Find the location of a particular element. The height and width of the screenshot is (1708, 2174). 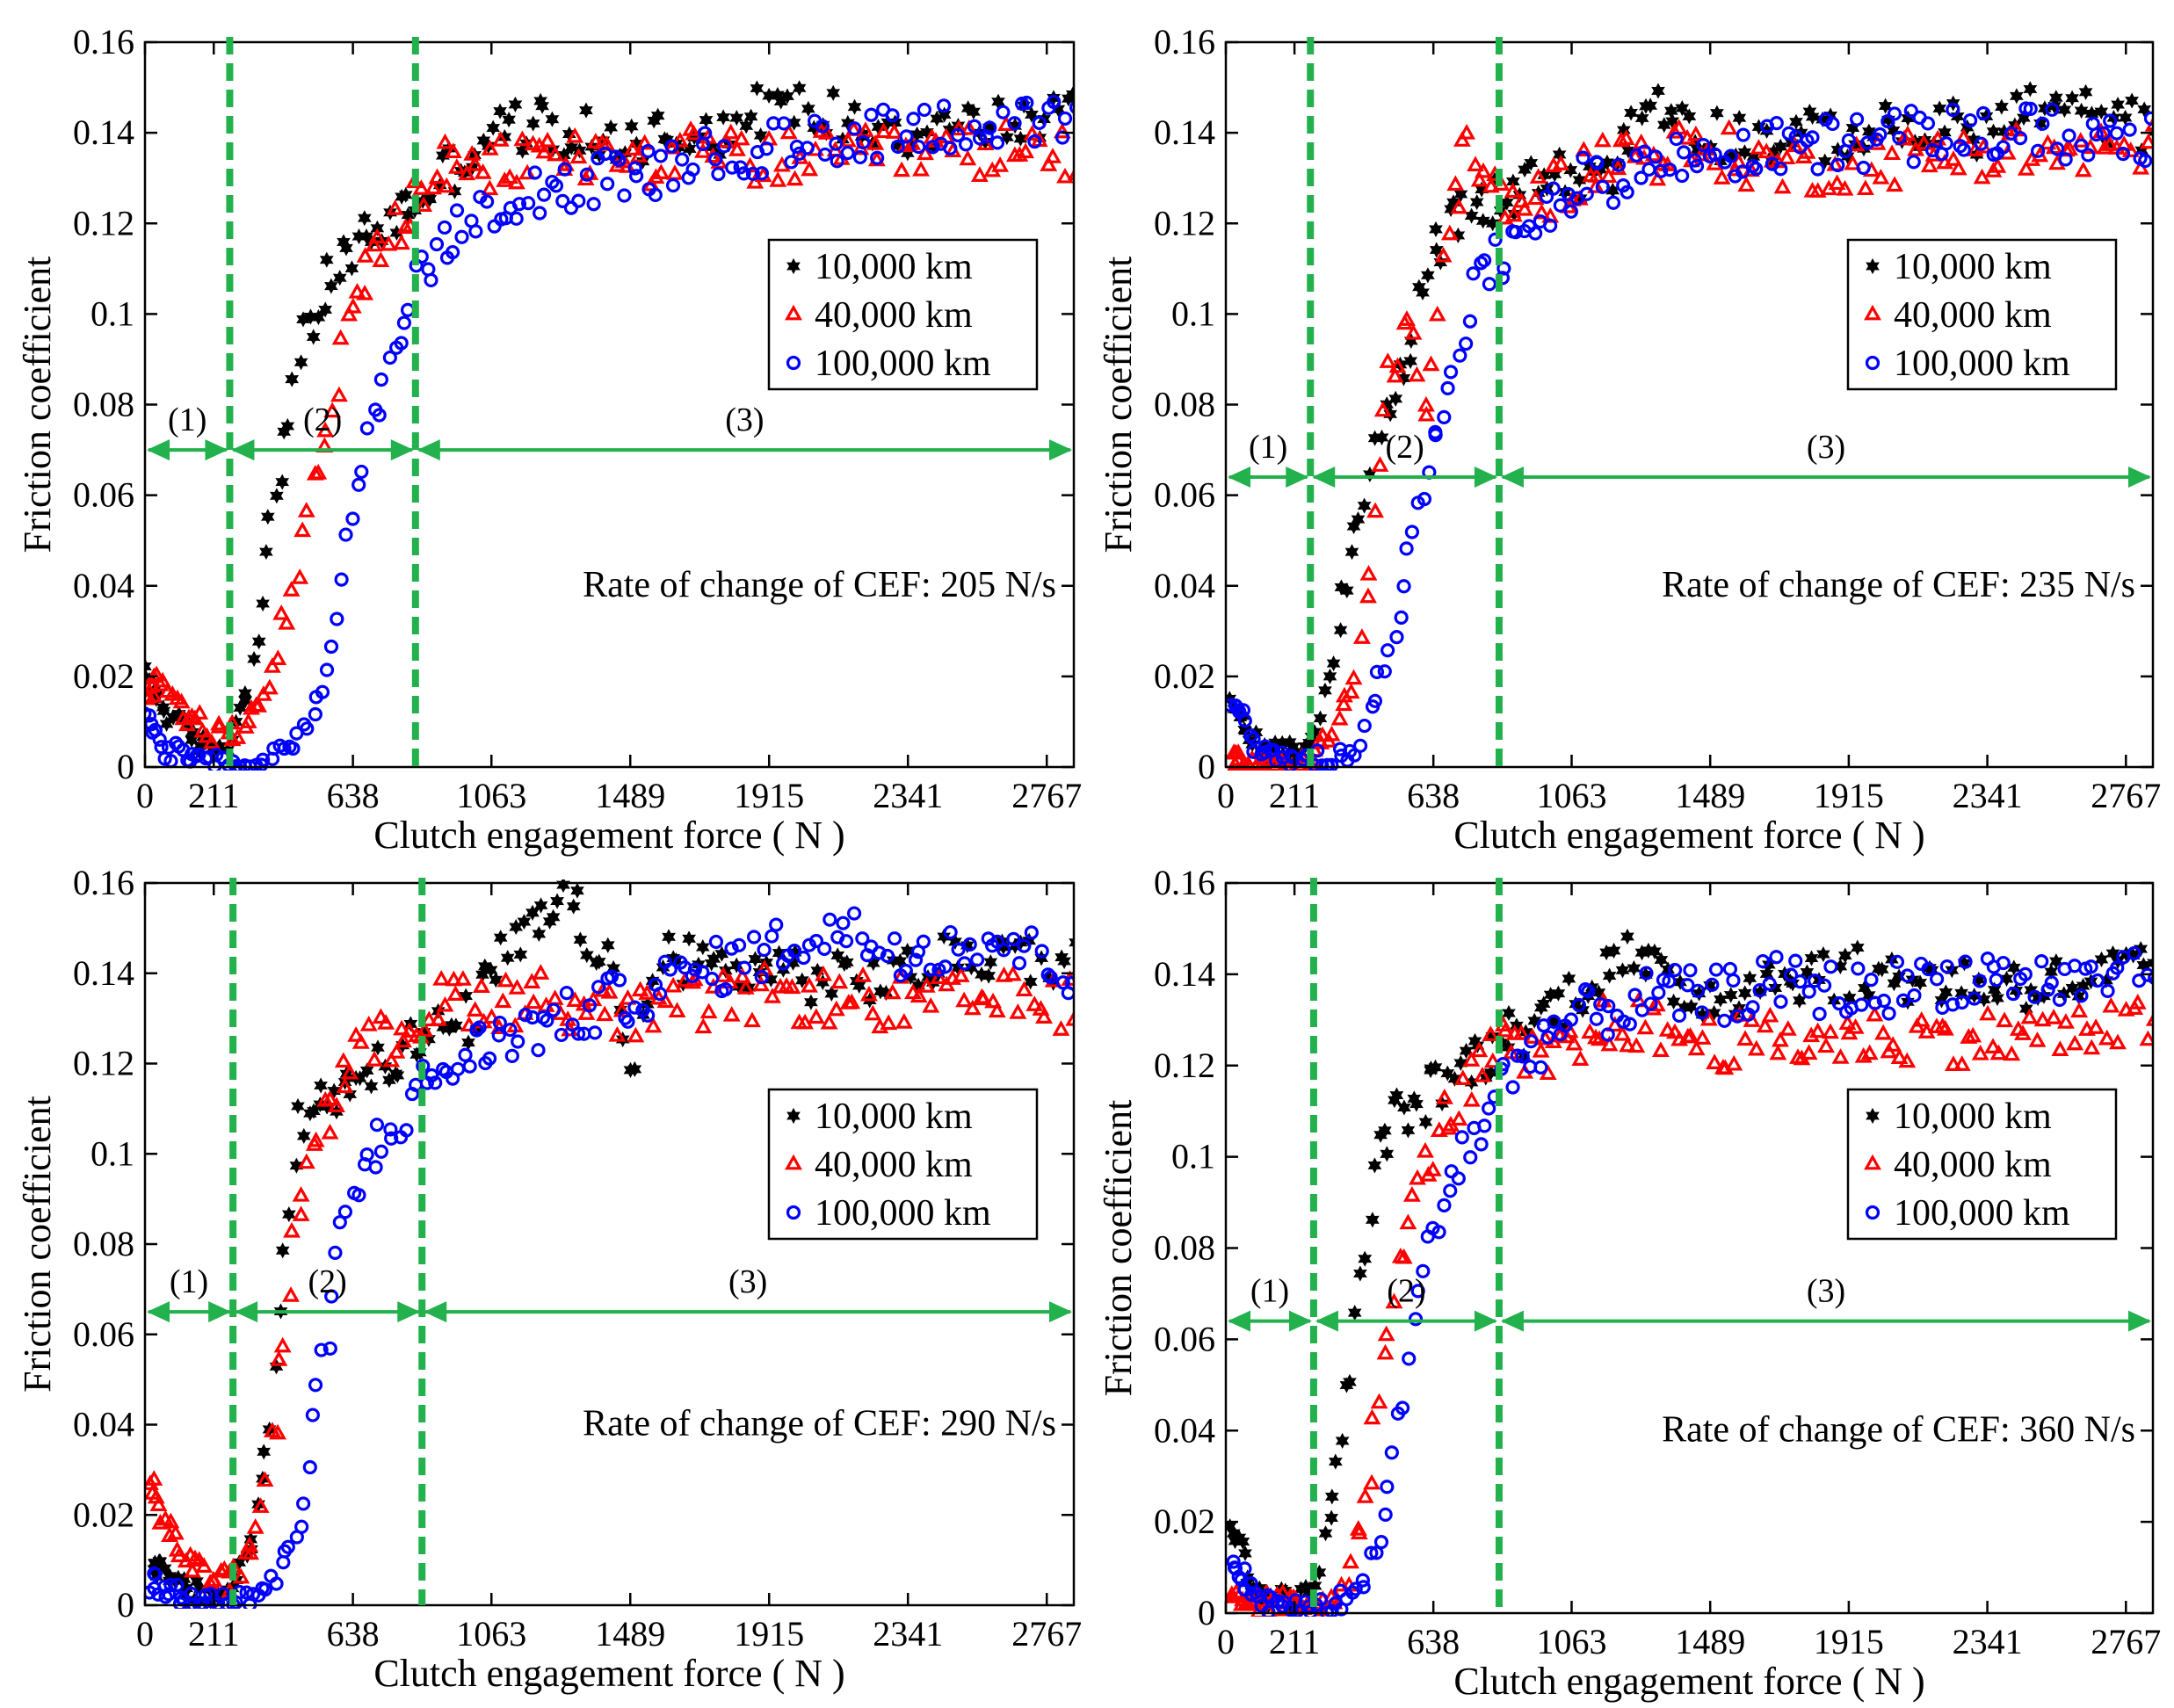

y-tick-label: 0.14 is located at coordinates (103, 132).